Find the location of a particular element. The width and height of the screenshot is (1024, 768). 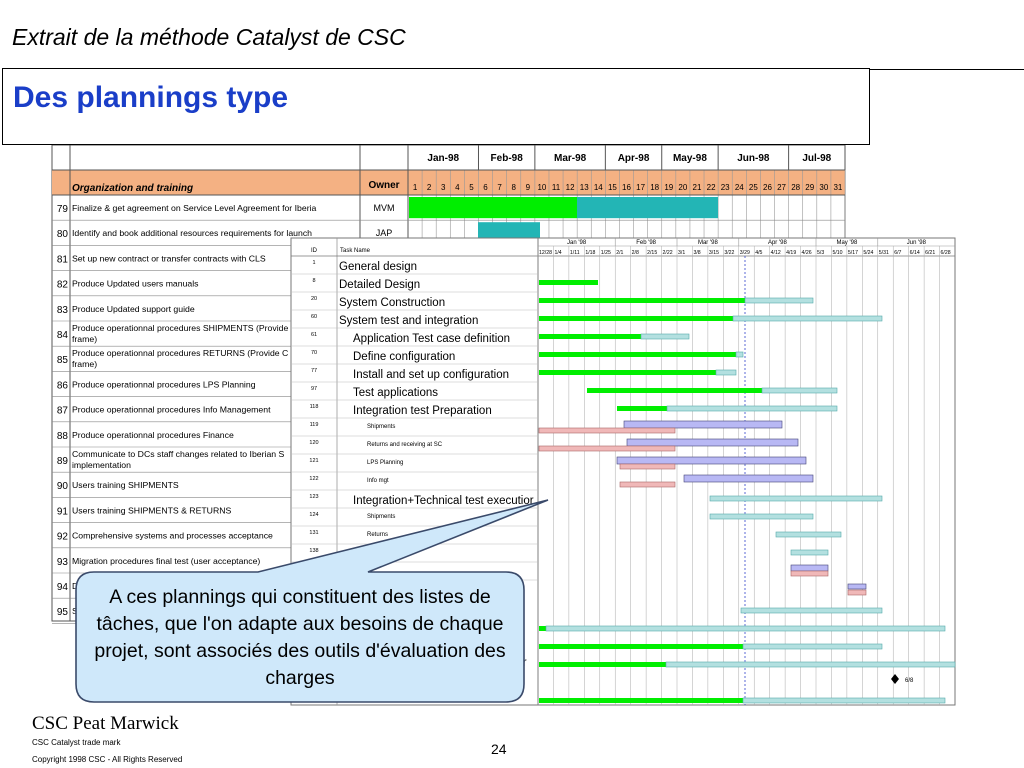

week-number: 26 is located at coordinates (767, 187).